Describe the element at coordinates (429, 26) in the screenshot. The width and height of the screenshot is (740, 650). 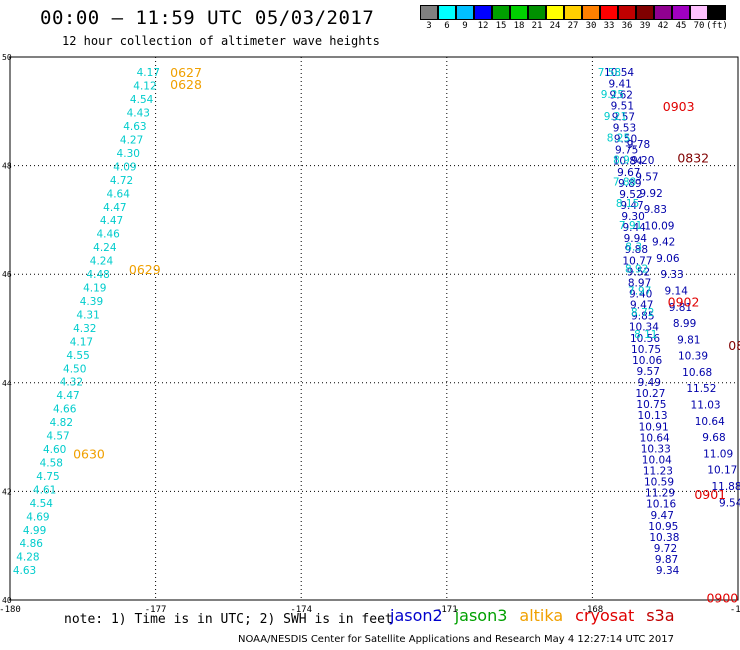
I see `color-scale-label: 3` at that location.